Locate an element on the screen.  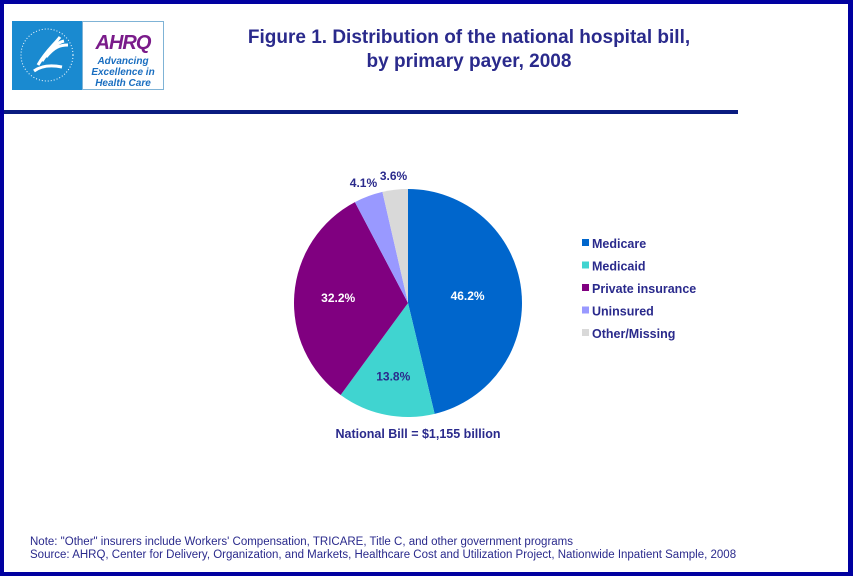
pie-slice-medicare is located at coordinates (465, 301).